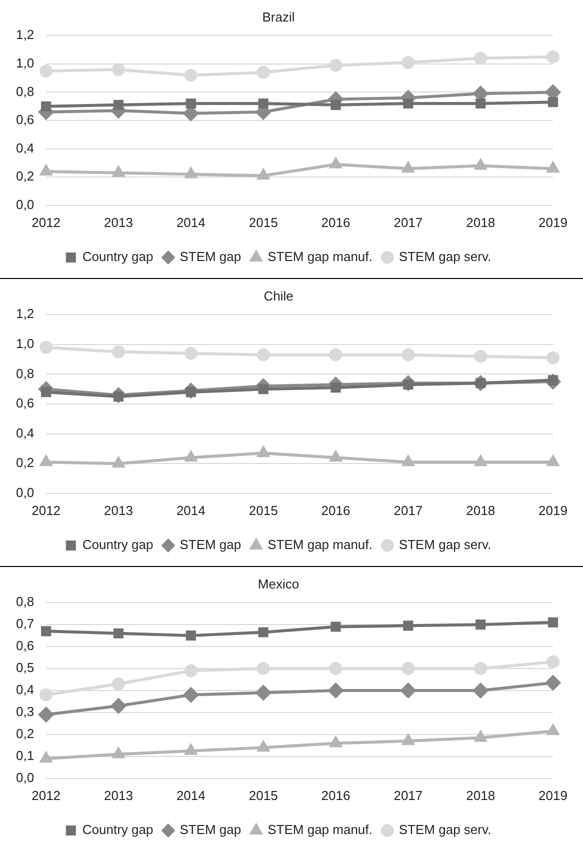  I want to click on y-tick-label: 0,5, so click(25, 668).